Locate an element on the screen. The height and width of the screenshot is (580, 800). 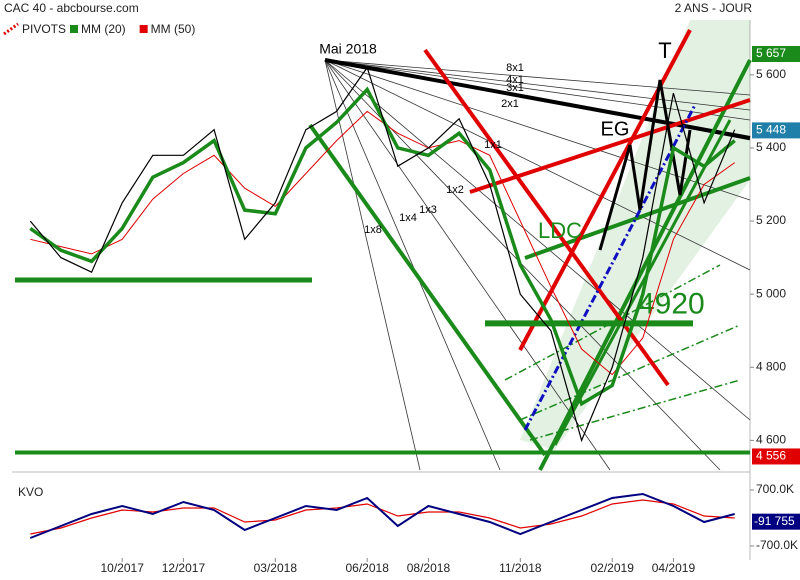
value-box-label: -91 755 is located at coordinates (774, 521).